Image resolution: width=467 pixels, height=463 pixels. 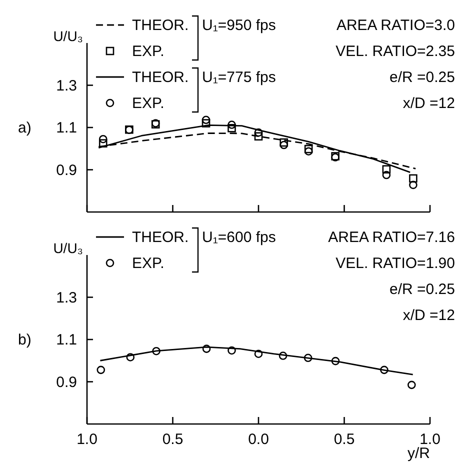 What do you see at coordinates (391, 237) in the screenshot?
I see `text: AREA RATIO=7.16` at bounding box center [391, 237].